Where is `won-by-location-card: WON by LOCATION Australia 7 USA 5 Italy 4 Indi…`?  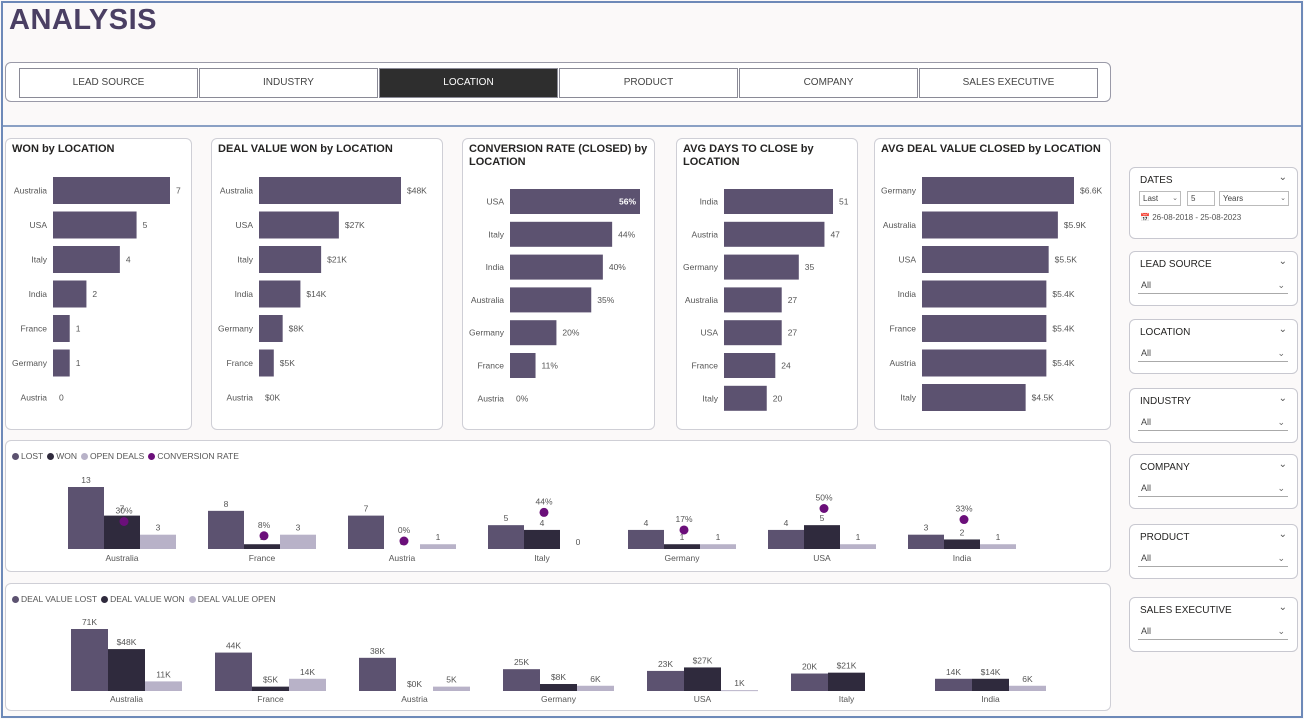
won-by-location-card: WON by LOCATION Australia 7 USA 5 Italy 4 Indi… is located at coordinates (98, 284).